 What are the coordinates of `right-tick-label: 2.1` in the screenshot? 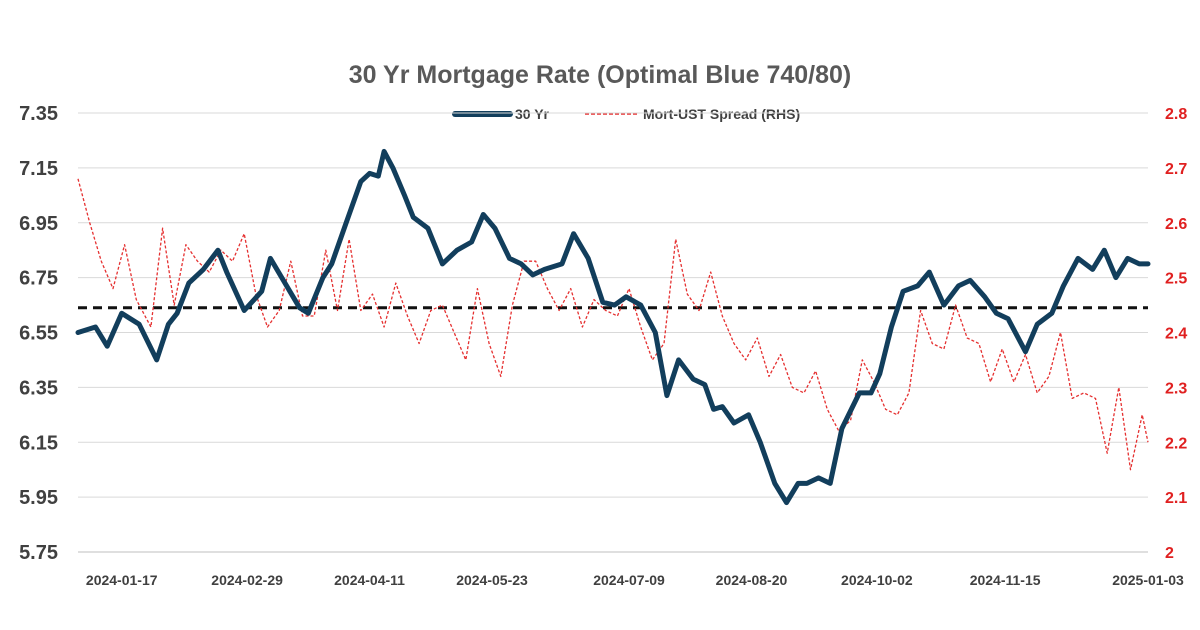 It's located at (1176, 498).